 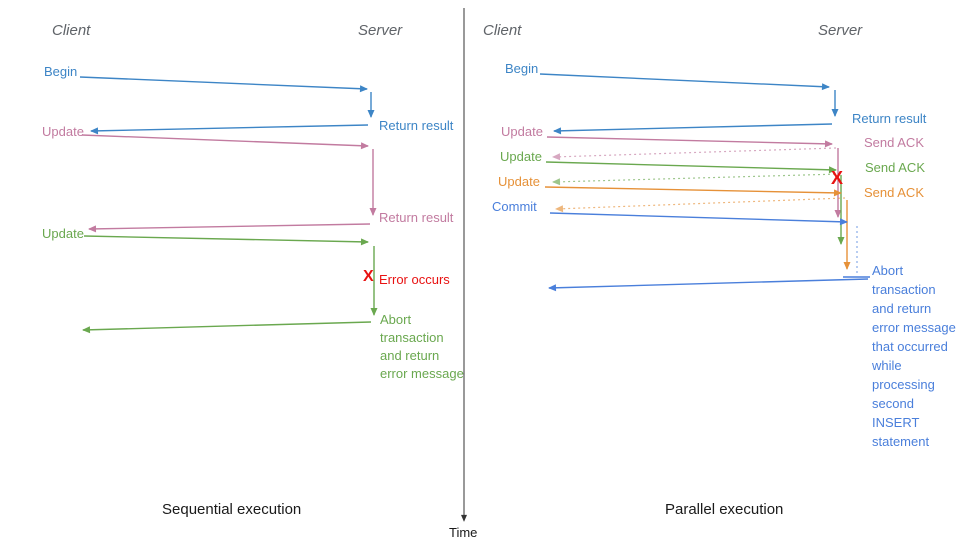 What do you see at coordinates (689, 142) in the screenshot?
I see `right-update1-request-arrow` at bounding box center [689, 142].